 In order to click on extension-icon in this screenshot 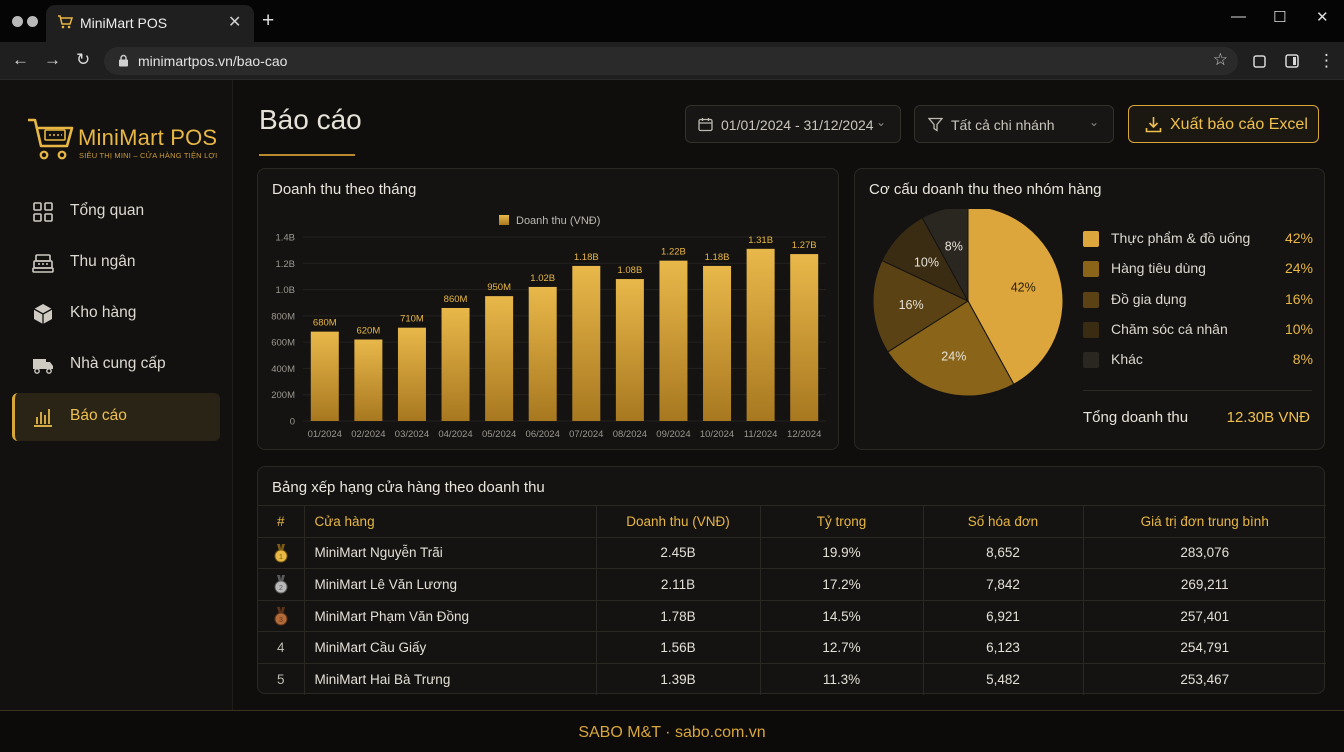, I will do `click(1260, 63)`.